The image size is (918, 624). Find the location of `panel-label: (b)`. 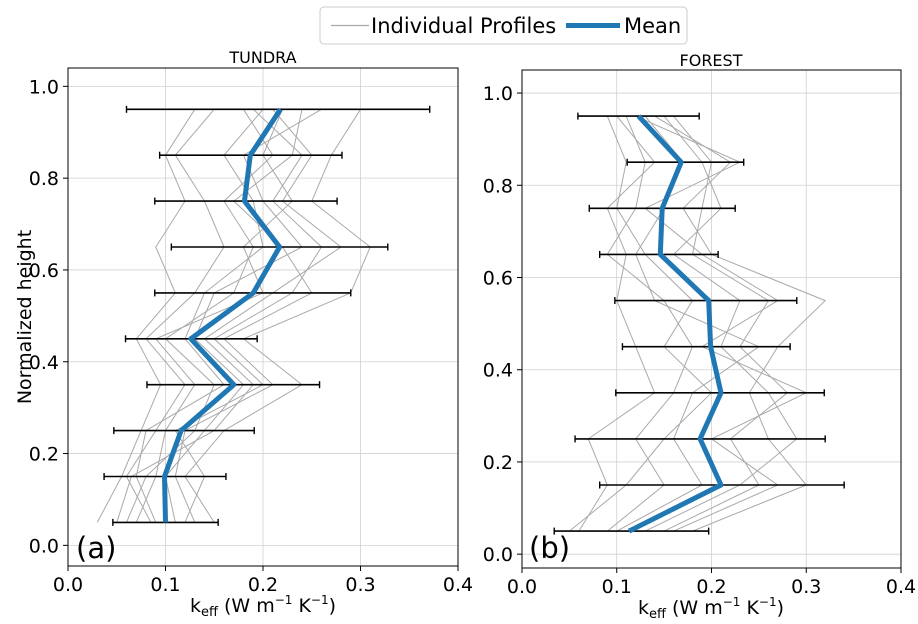

panel-label: (b) is located at coordinates (549, 548).